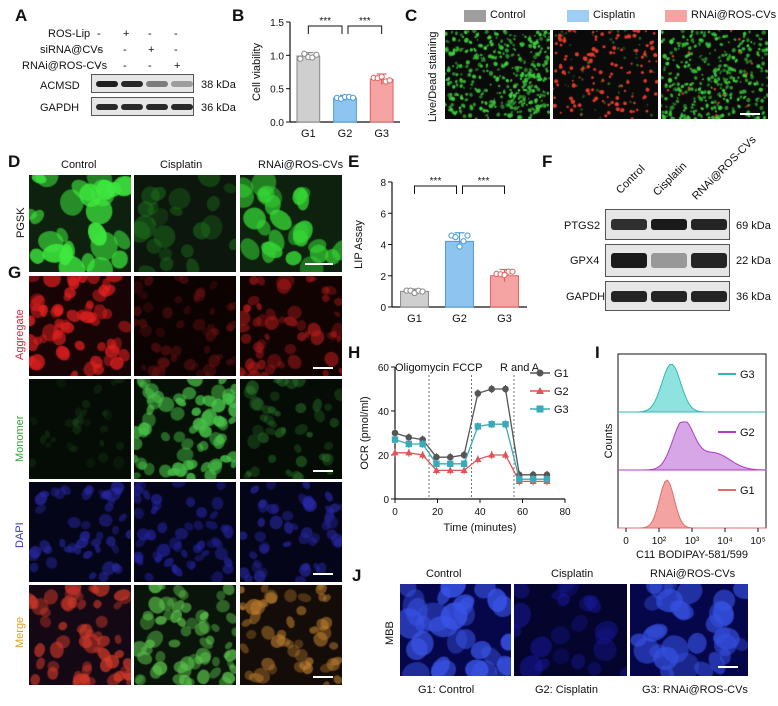 Image resolution: width=778 pixels, height=706 pixels. What do you see at coordinates (480, 512) in the screenshot?
I see `x-tick-label: 40` at bounding box center [480, 512].